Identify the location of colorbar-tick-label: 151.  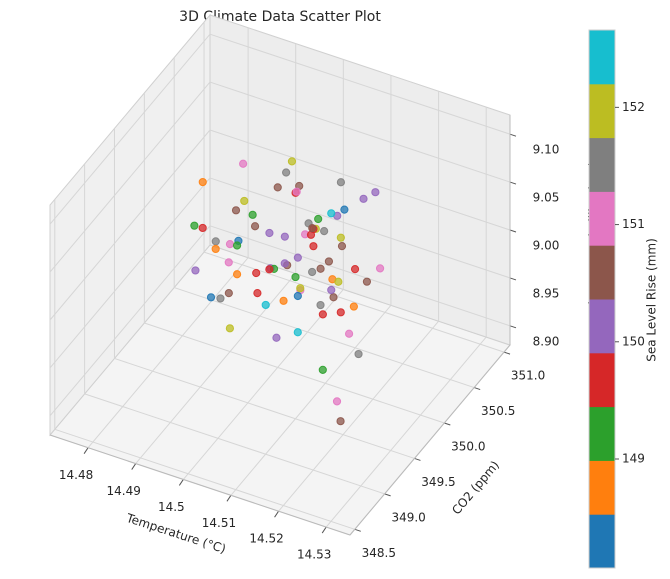
(633, 224).